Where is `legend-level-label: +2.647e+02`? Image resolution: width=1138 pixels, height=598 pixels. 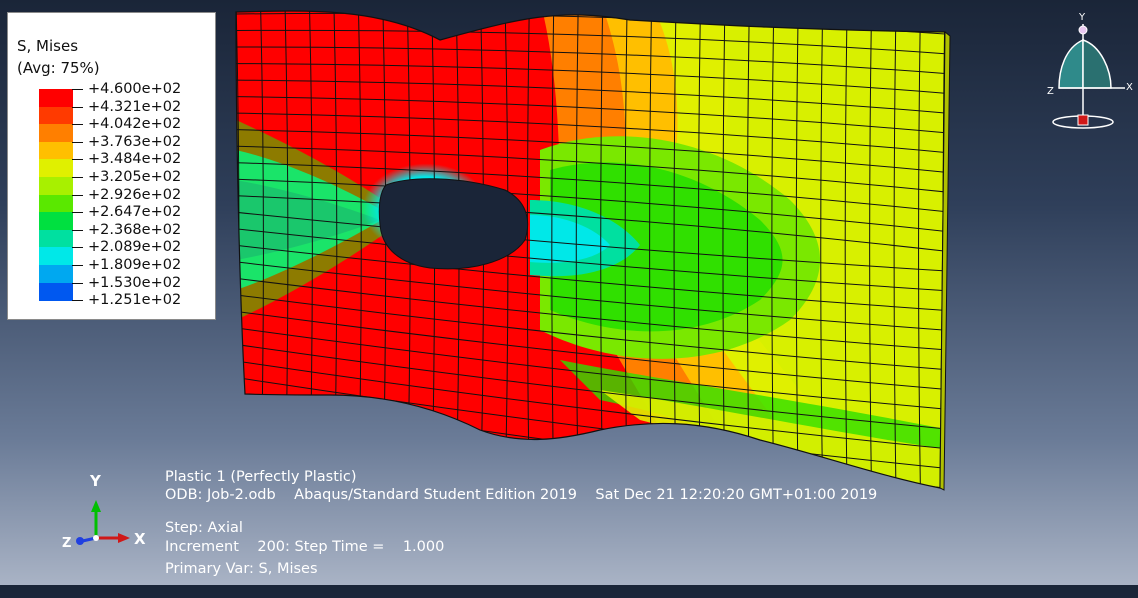
legend-level-label: +2.647e+02 is located at coordinates (135, 212).